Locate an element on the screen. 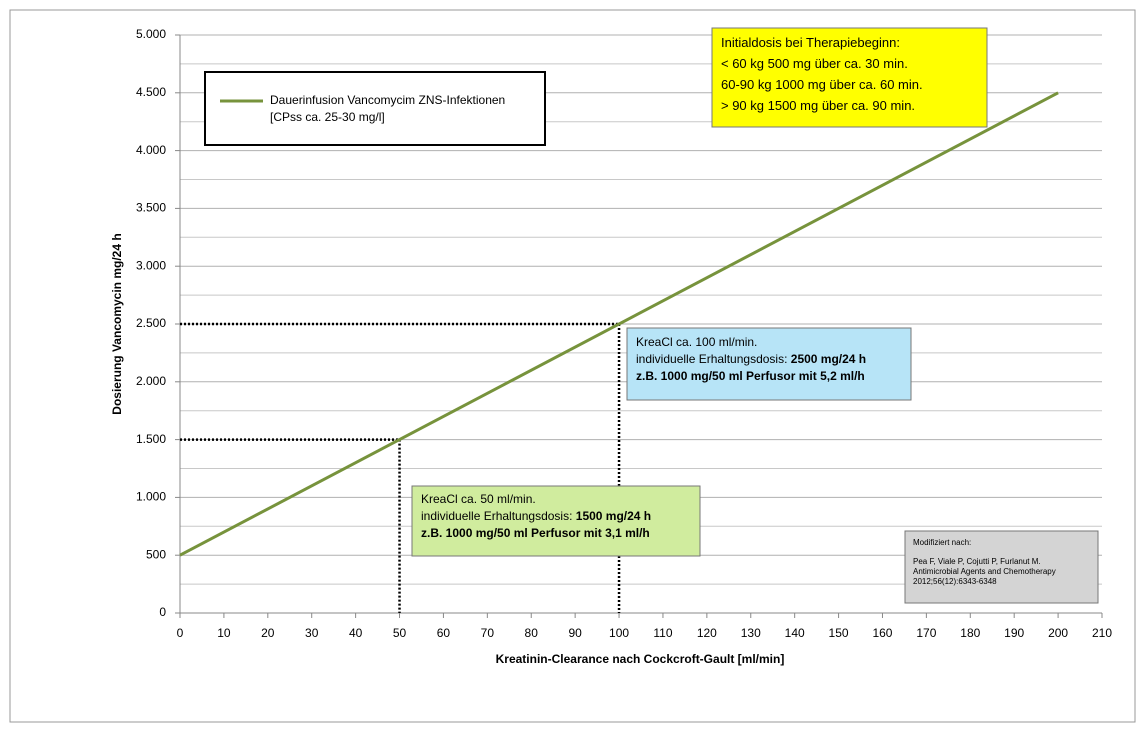 The image size is (1146, 735). annotation-text: z.B. 1000 mg/50 ml Perfusor mit 5,2 ml/h is located at coordinates (750, 376).